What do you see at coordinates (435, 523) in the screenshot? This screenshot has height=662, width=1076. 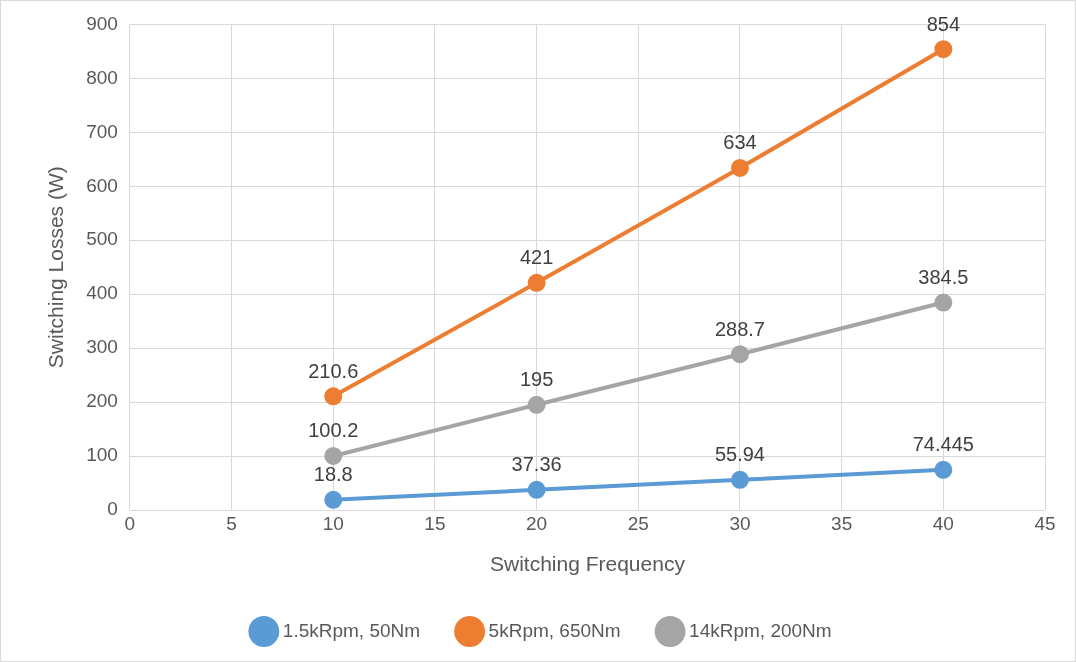 I see `x-tick-label: 15` at bounding box center [435, 523].